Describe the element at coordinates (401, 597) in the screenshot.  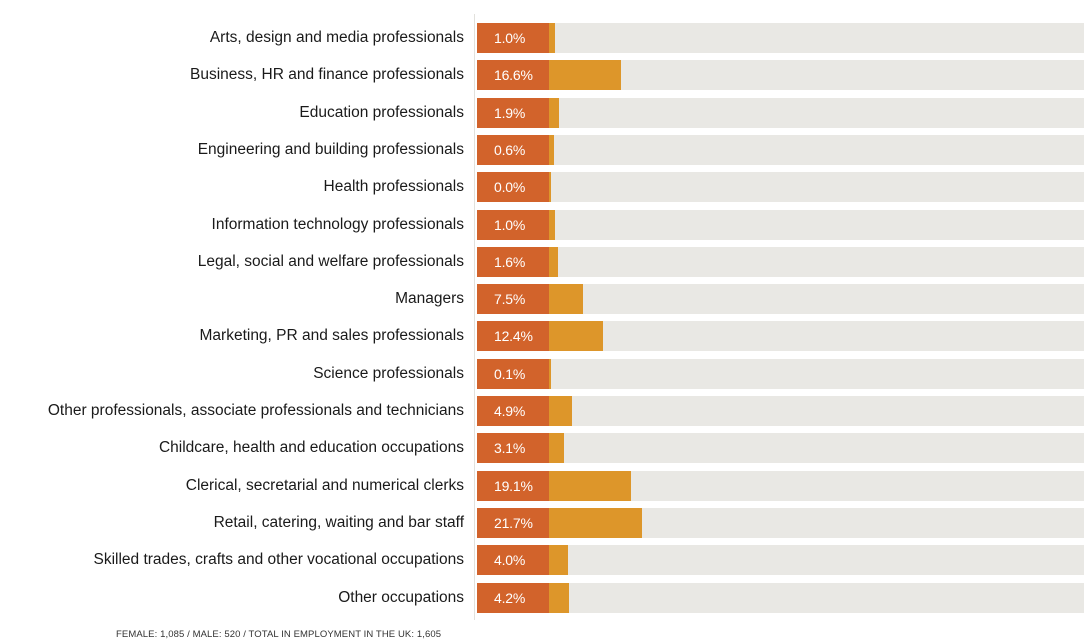
I see `category-label: Other occupations` at that location.